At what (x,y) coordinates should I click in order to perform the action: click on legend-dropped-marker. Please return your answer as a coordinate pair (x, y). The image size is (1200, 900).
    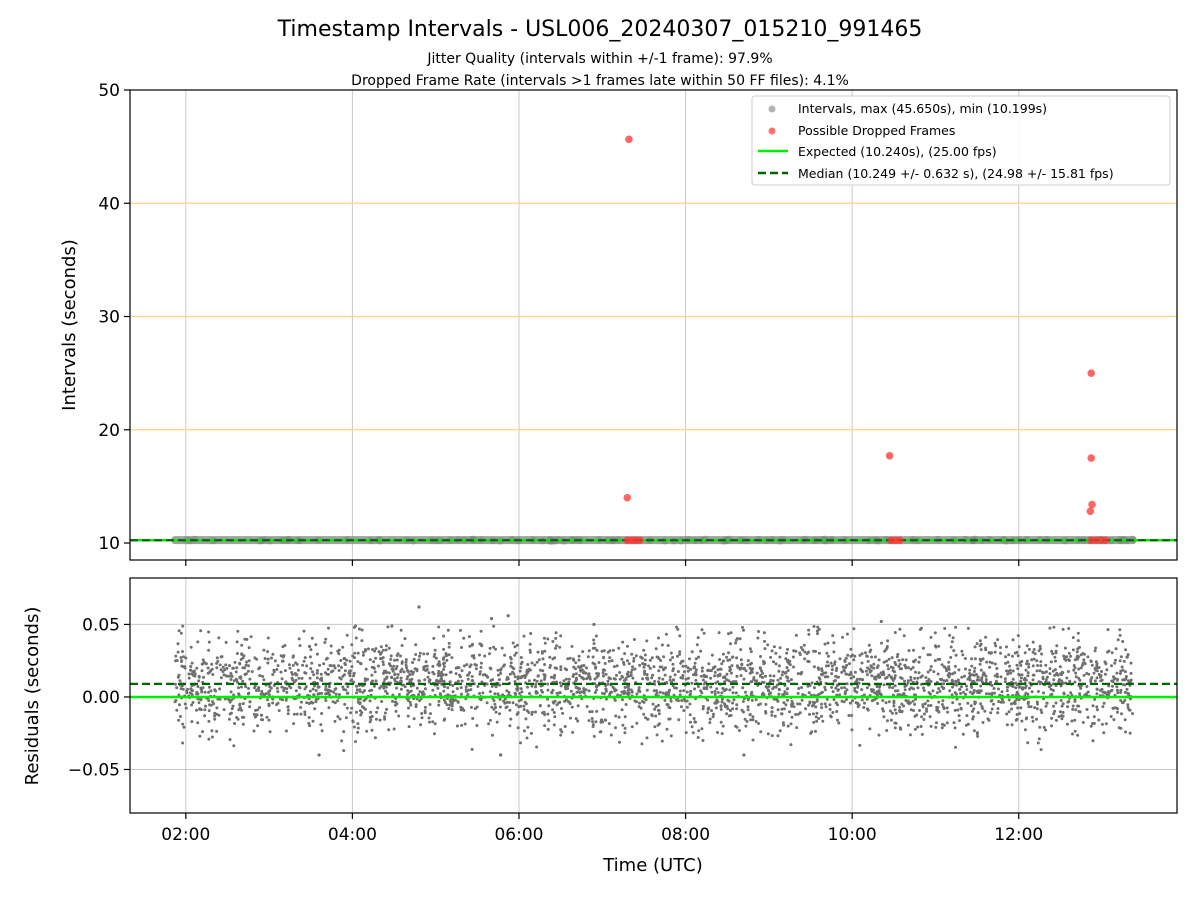
    Looking at the image, I should click on (772, 131).